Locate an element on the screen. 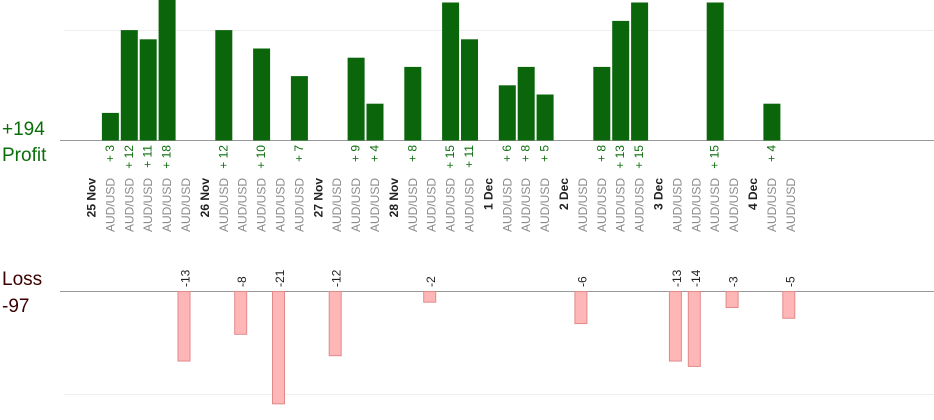 The width and height of the screenshot is (934, 420). loss-value-label: -12 is located at coordinates (337, 278).